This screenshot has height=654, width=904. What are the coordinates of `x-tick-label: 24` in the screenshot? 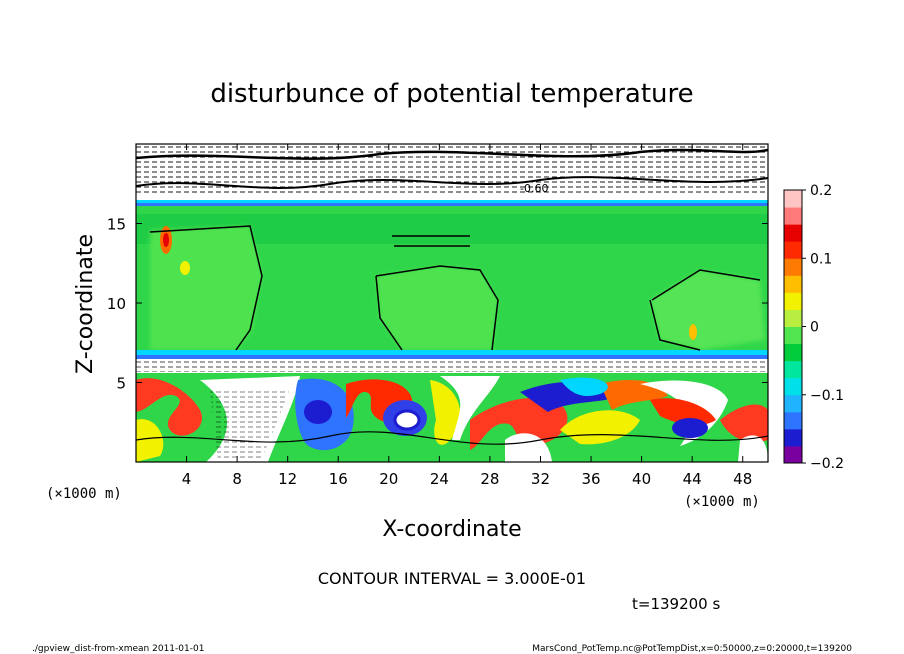 It's located at (439, 479).